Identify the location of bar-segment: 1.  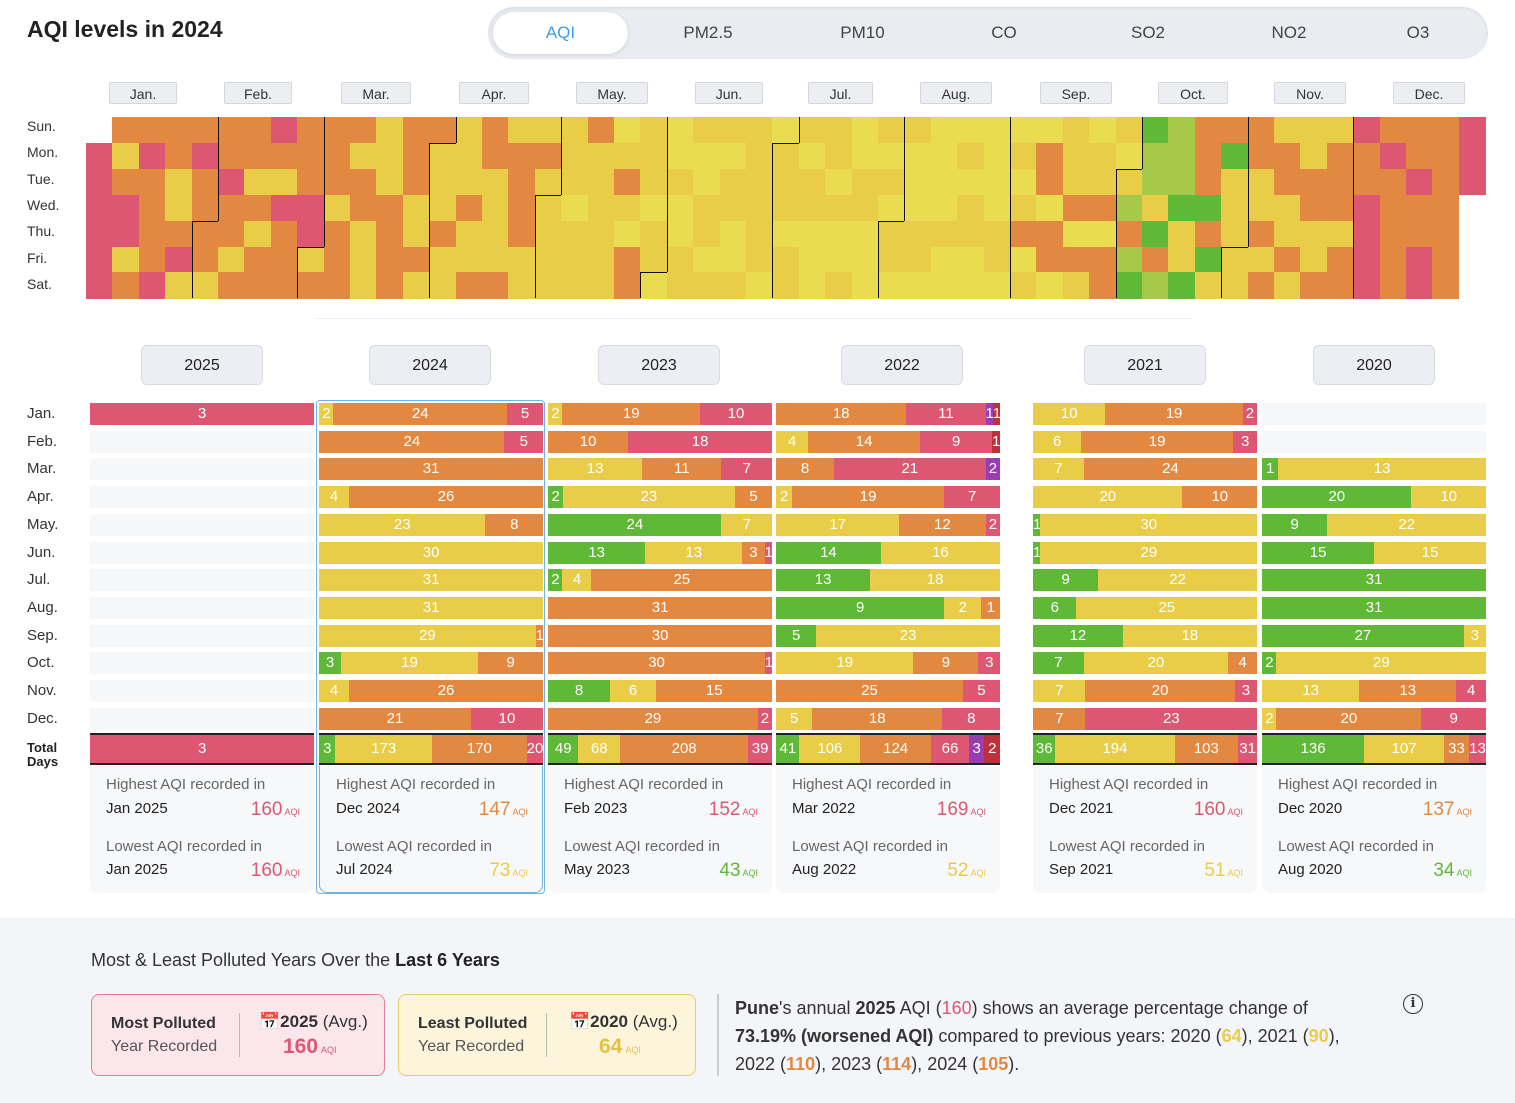
(991, 607).